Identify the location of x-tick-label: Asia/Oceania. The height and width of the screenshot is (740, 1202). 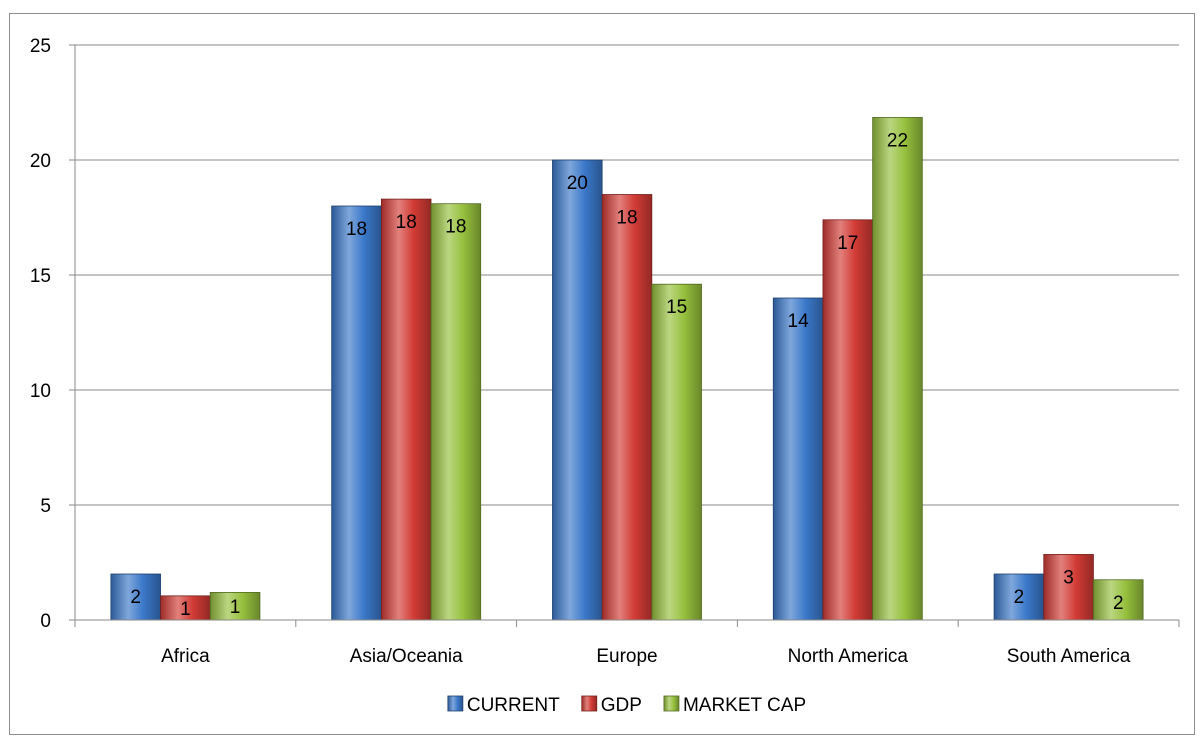
(406, 656).